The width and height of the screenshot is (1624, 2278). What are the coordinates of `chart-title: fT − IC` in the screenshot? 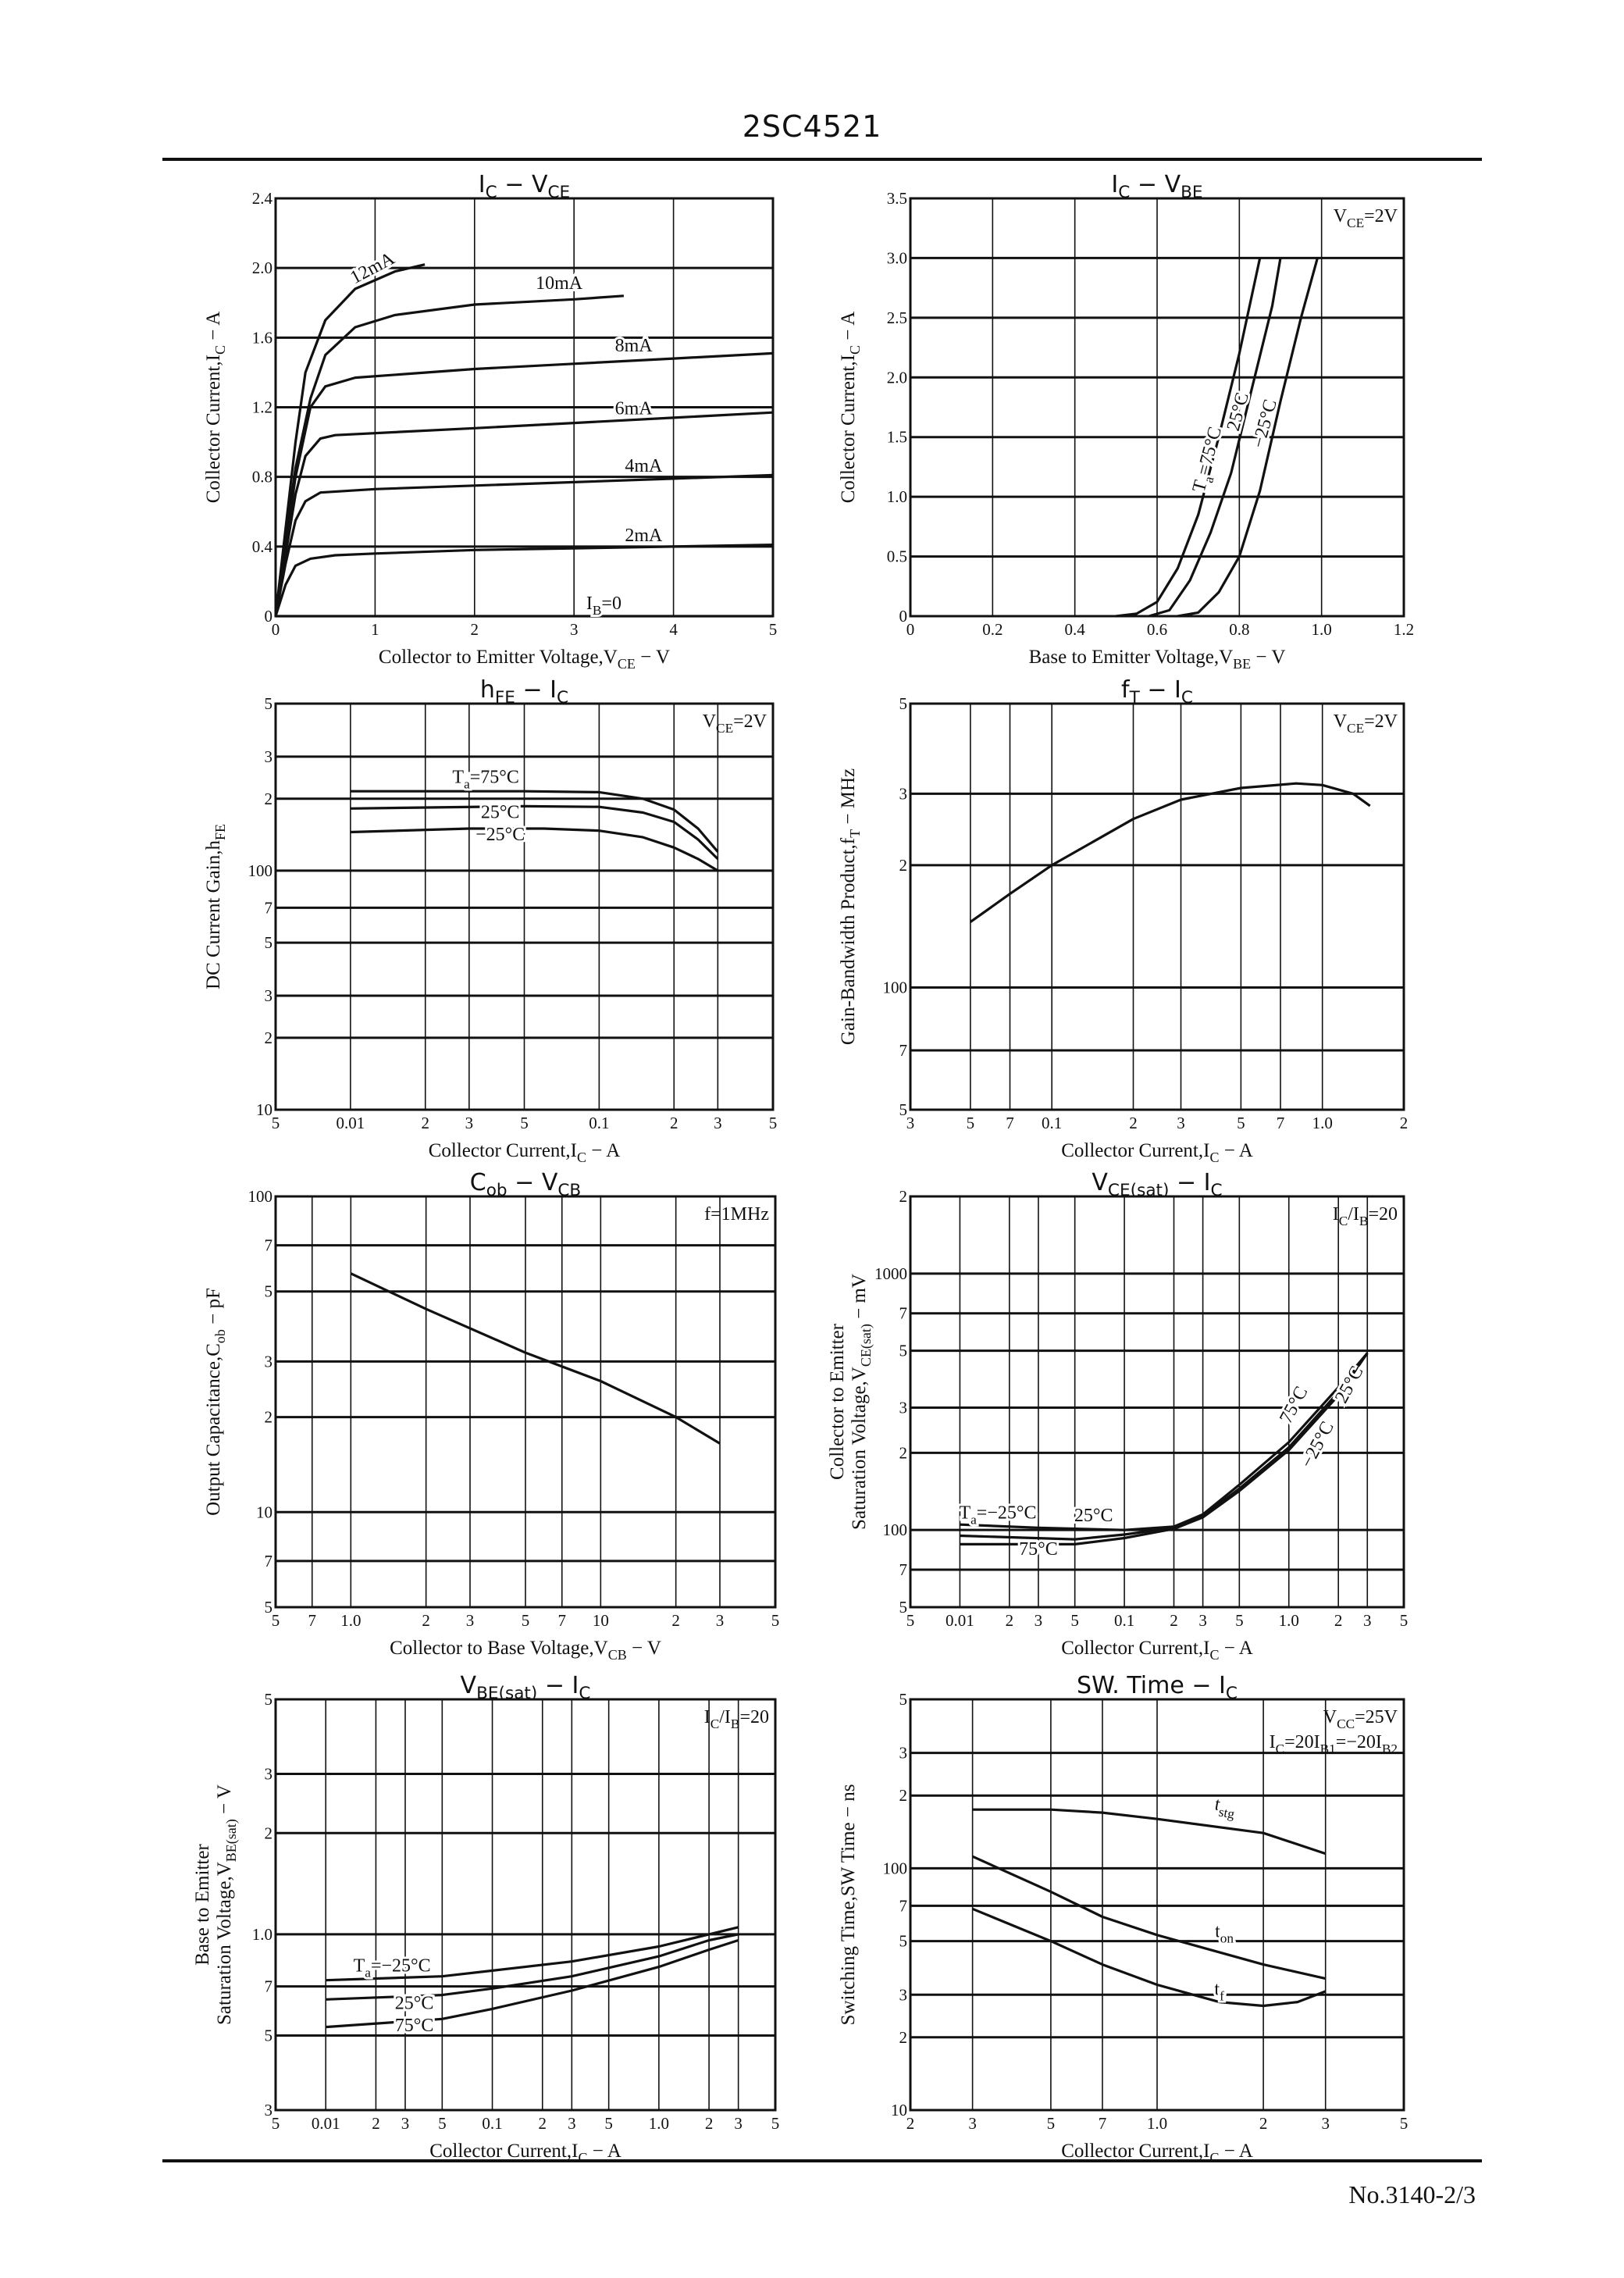 It's located at (1157, 692).